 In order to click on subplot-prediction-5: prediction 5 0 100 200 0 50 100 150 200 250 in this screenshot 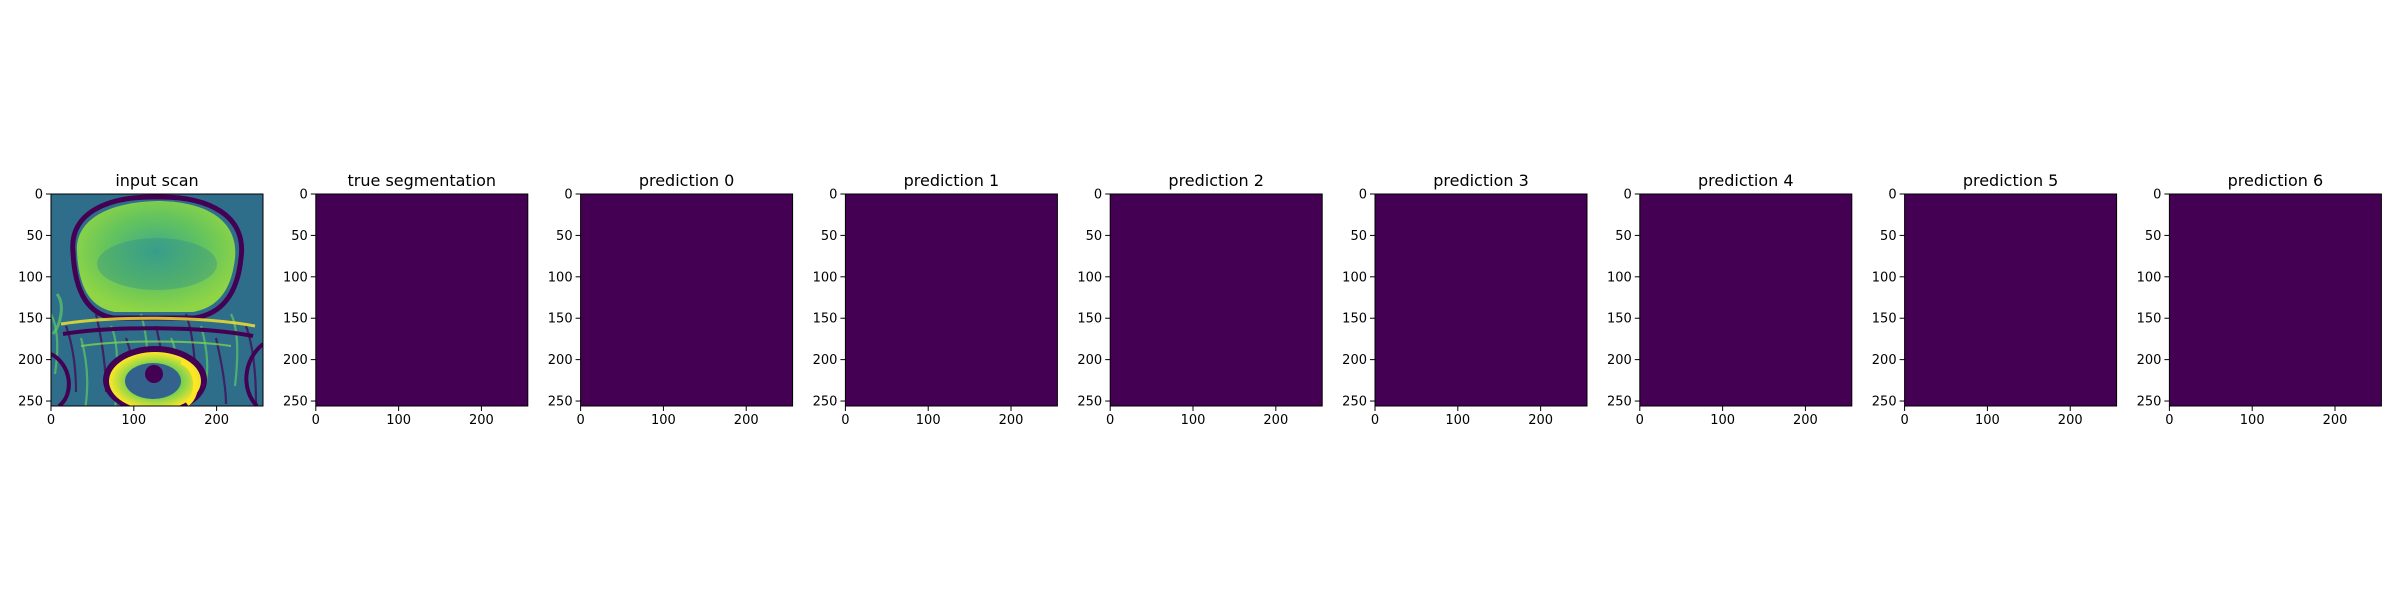, I will do `click(1995, 299)`.